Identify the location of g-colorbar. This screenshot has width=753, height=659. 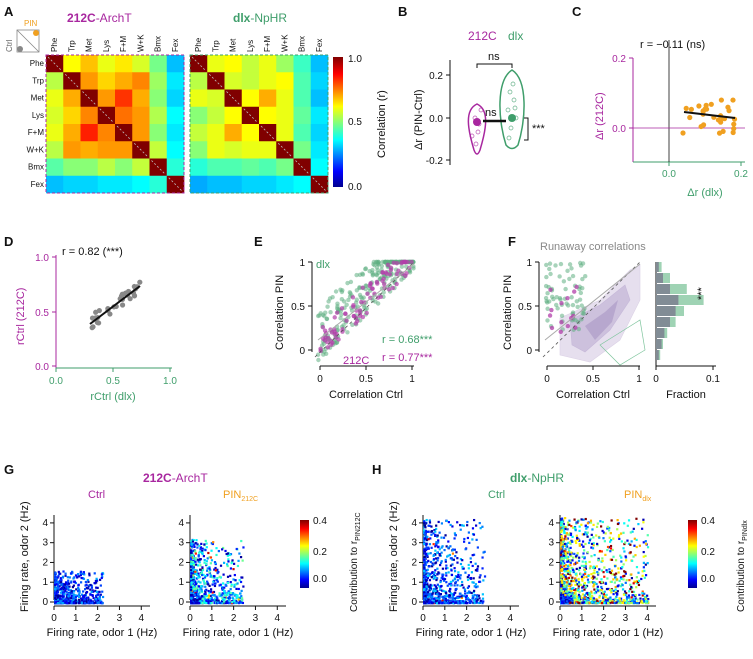
(304, 554).